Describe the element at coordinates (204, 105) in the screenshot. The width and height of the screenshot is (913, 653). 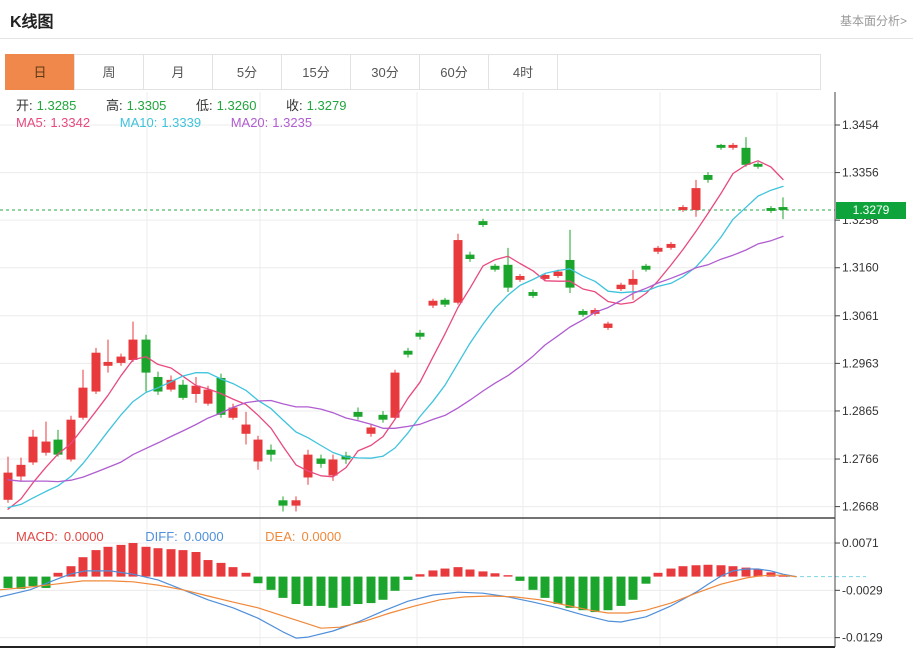
I see `low-label: 低:` at that location.